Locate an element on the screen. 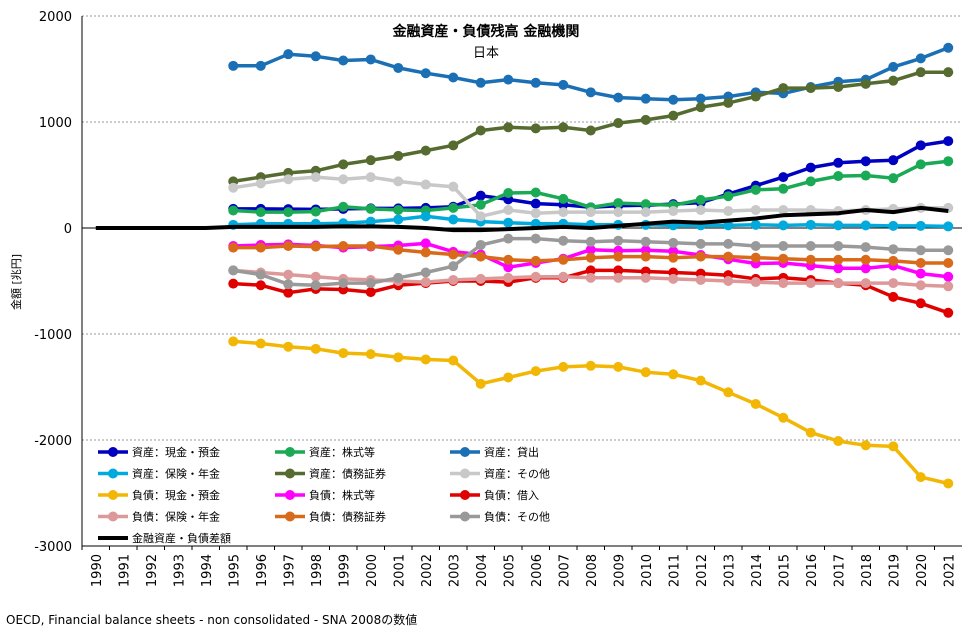 The width and height of the screenshot is (978, 639). x-tick-label: 2006 is located at coordinates (537, 570).